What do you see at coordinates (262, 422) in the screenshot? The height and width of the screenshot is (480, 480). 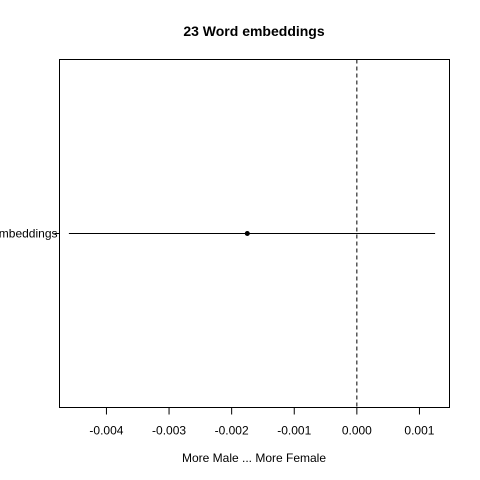 I see `x-axis: -0.004 -0.003 -0.002 -0.001 0.000 0.001` at bounding box center [262, 422].